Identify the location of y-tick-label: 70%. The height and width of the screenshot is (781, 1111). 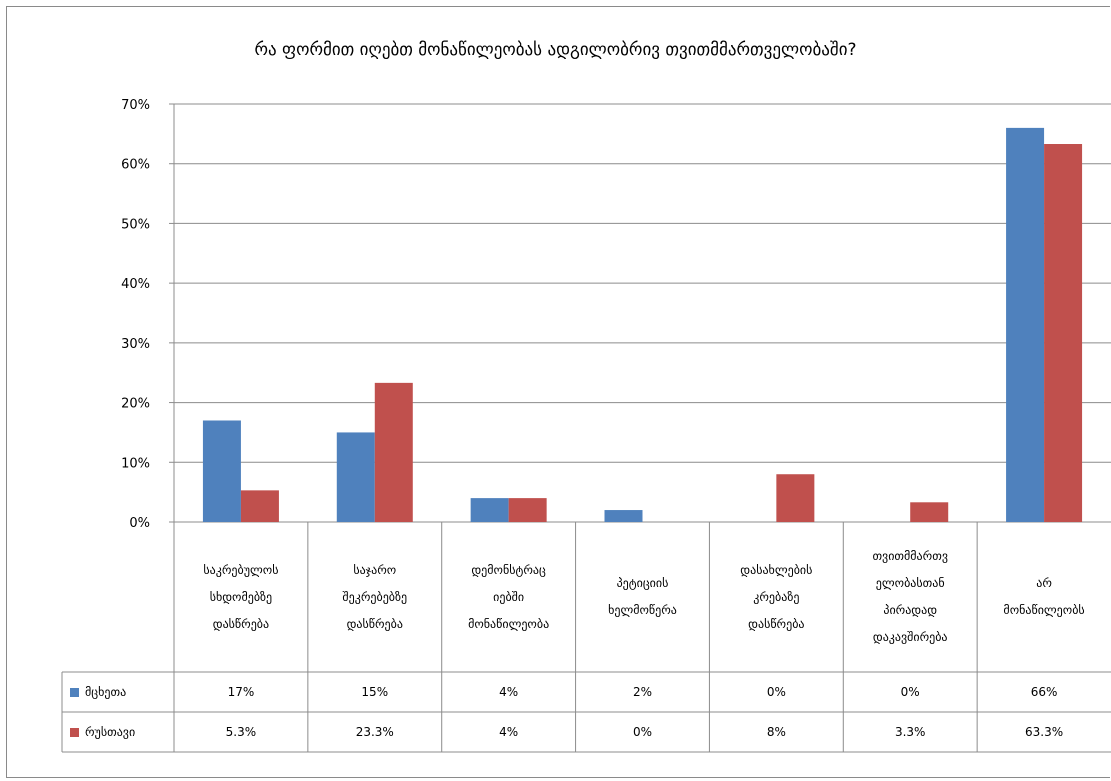
(135, 105).